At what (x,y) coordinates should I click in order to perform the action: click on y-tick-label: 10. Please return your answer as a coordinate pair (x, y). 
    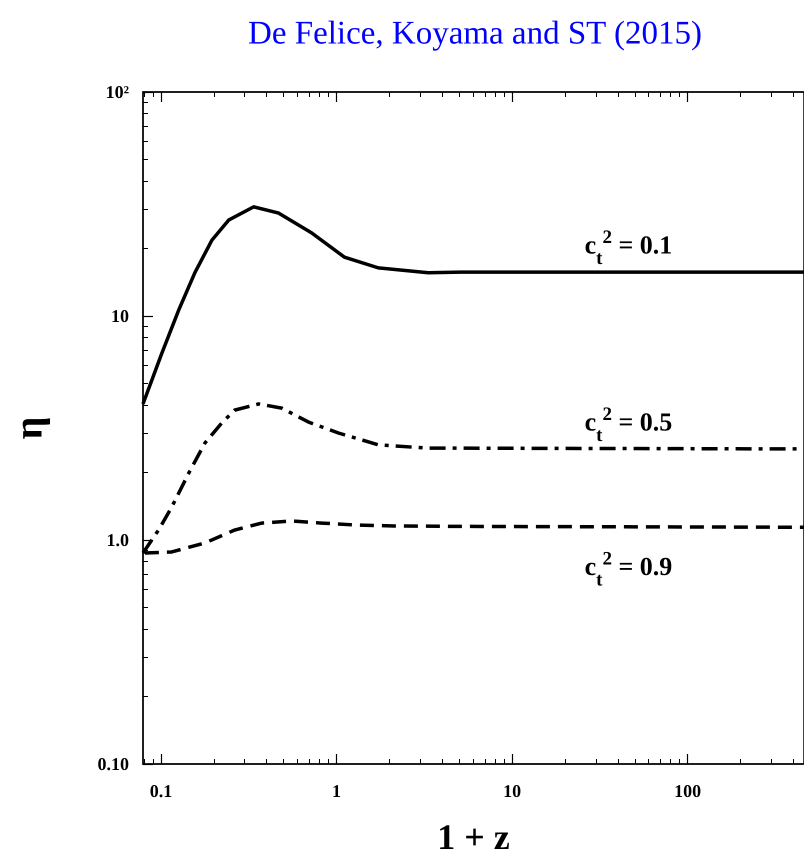
    Looking at the image, I should click on (120, 316).